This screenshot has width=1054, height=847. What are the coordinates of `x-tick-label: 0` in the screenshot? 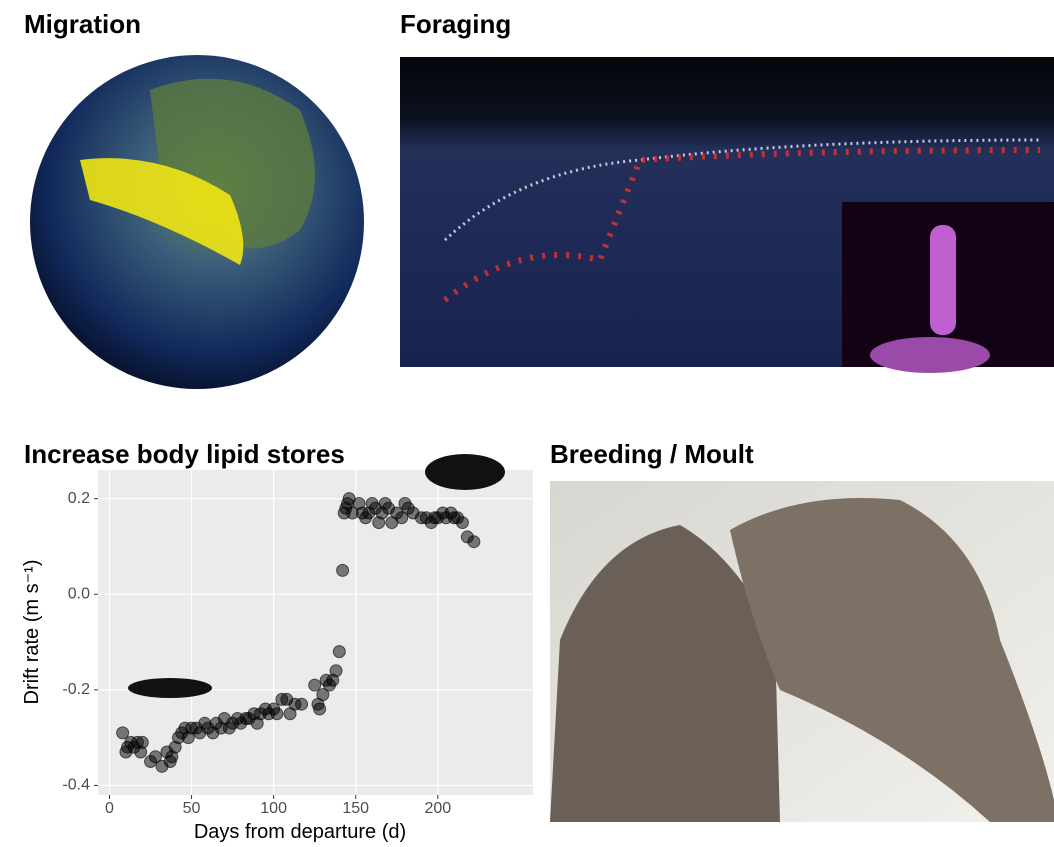 It's located at (109, 808).